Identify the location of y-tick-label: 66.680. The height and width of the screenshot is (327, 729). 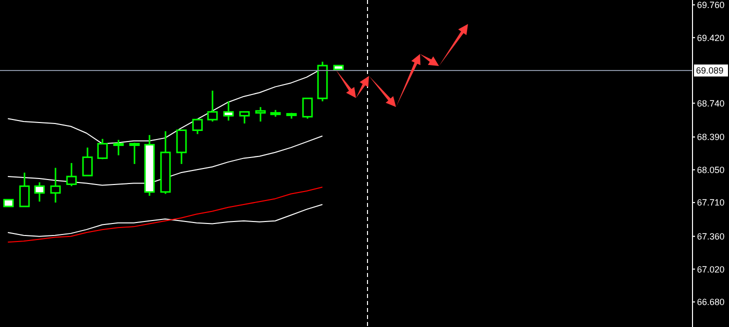
(711, 302).